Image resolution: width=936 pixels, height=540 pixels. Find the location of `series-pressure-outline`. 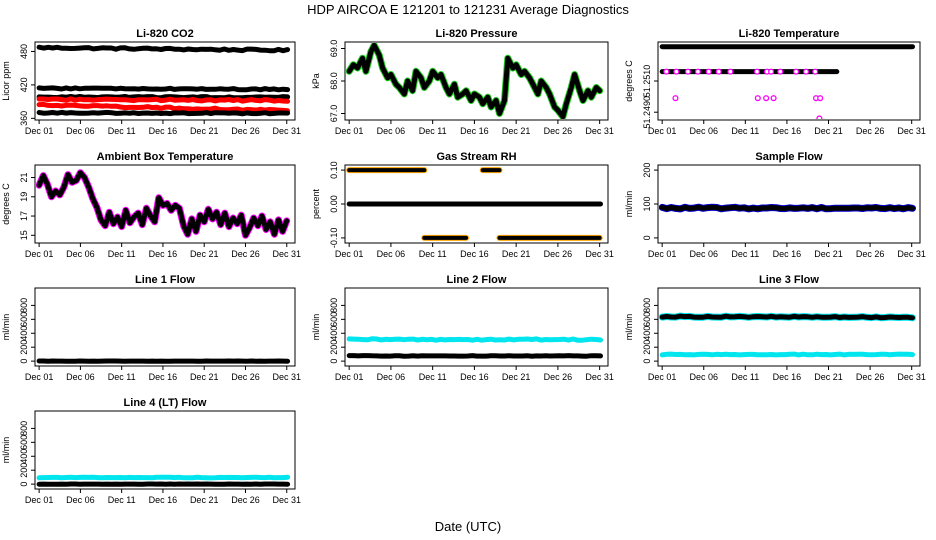

series-pressure-outline is located at coordinates (475, 81).